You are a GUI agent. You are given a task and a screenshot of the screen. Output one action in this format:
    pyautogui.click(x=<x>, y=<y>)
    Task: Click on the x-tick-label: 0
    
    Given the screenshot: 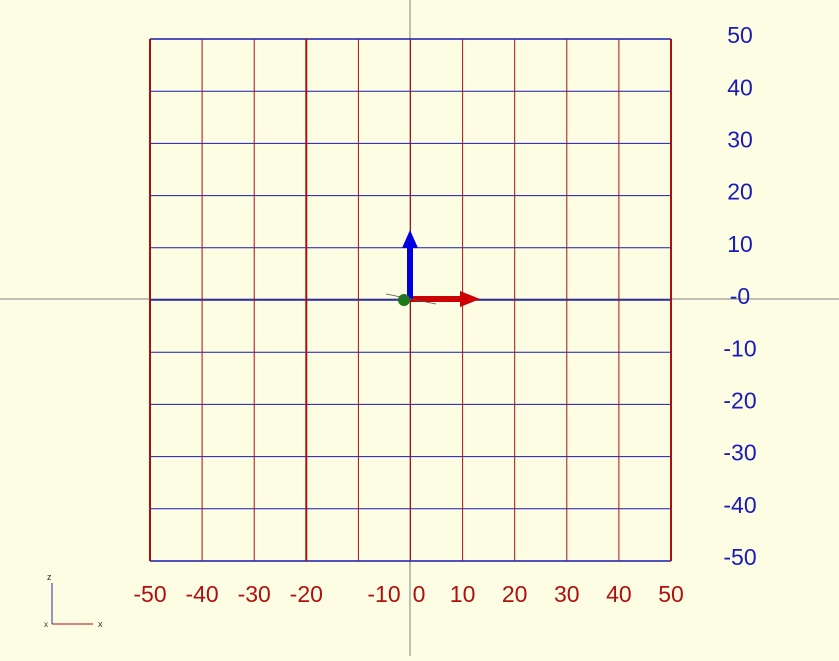 What is the action you would take?
    pyautogui.click(x=419, y=594)
    